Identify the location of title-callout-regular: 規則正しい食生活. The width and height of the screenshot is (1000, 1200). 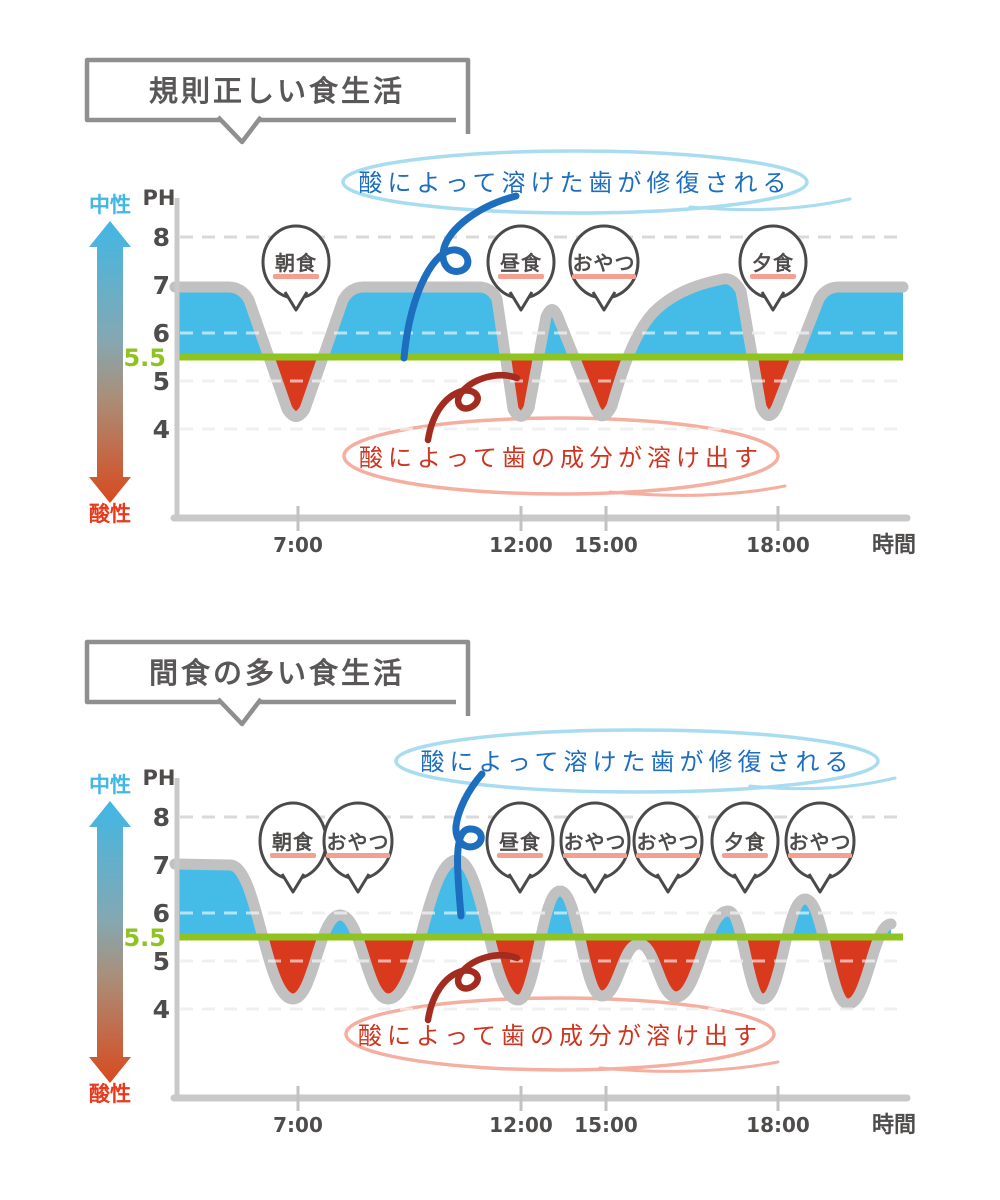
(277, 101).